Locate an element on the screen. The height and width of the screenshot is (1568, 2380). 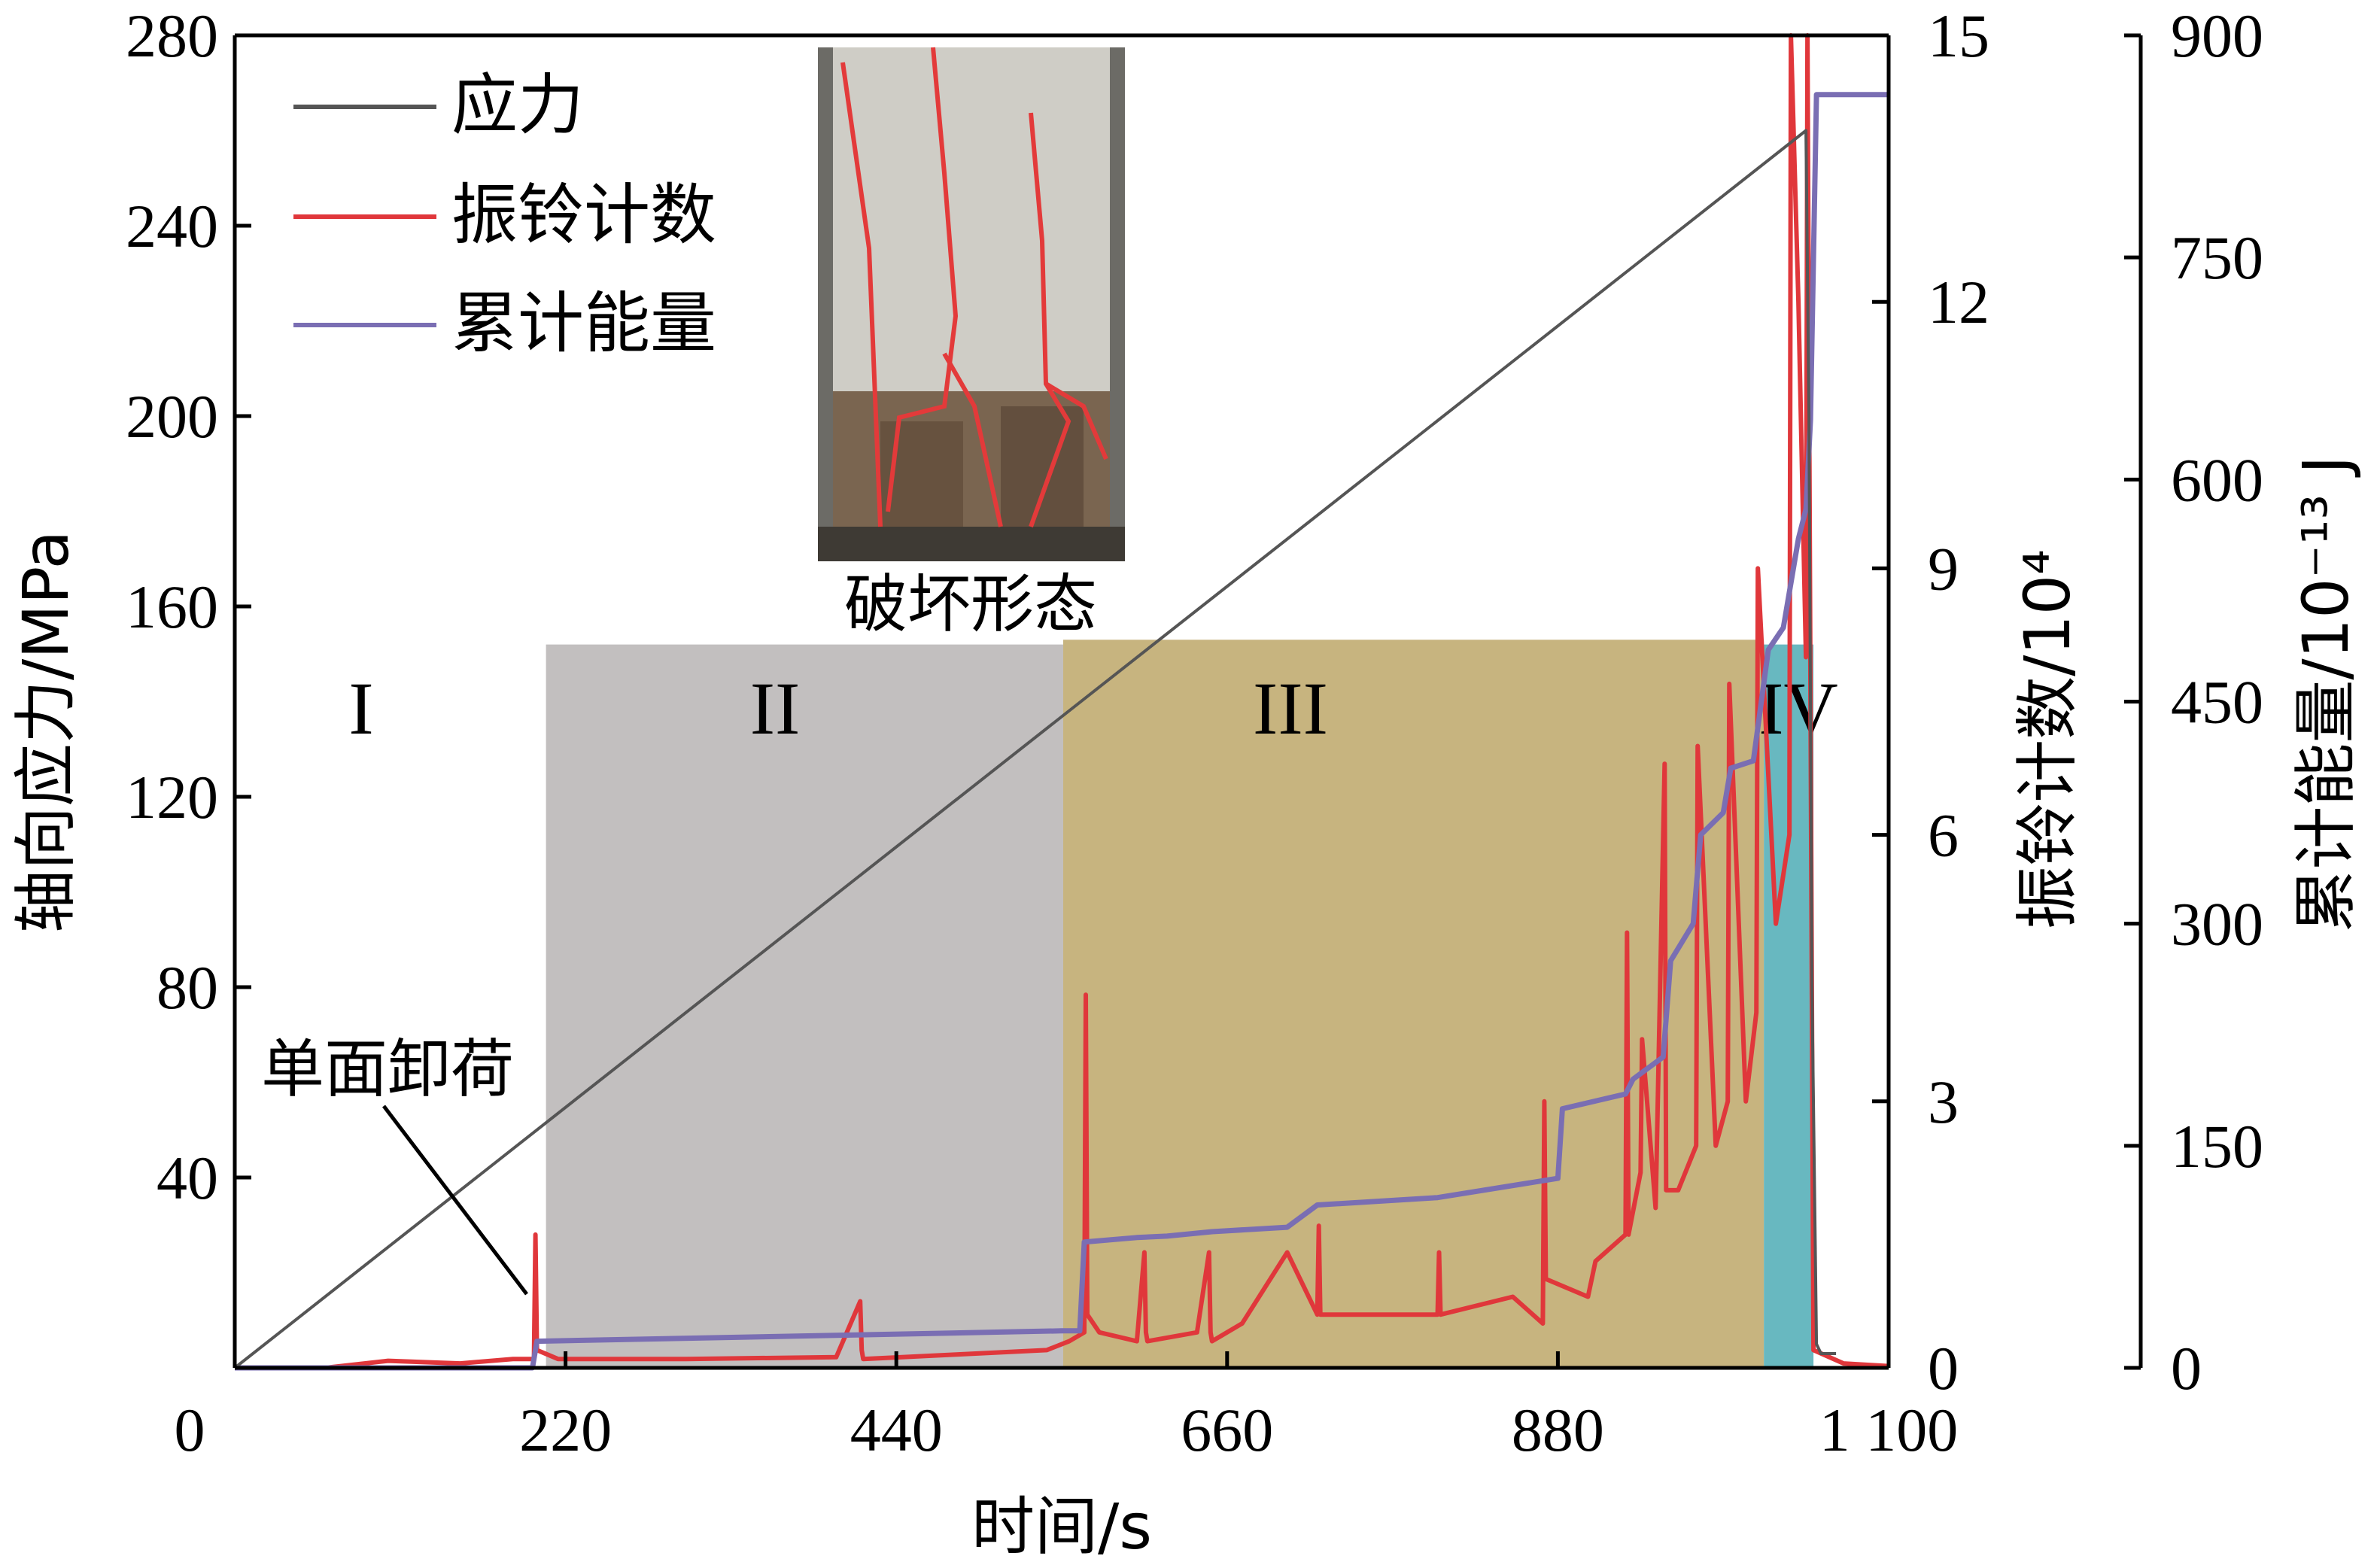
right2-axis-title: 累计能量/10⁻¹³ J is located at coordinates (2326, 693).